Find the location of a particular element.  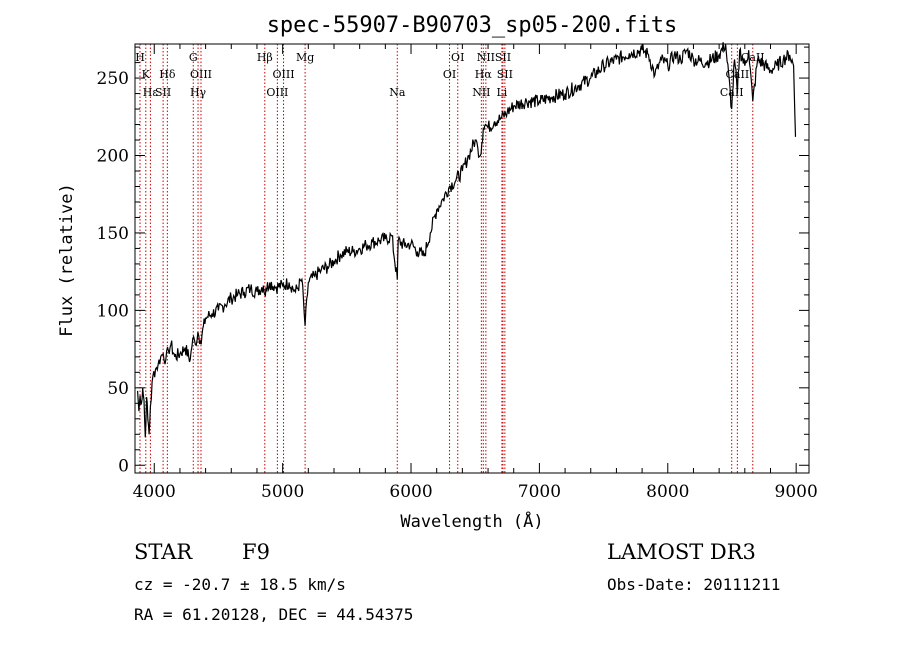

x-tick-label: 4000 is located at coordinates (154, 492).